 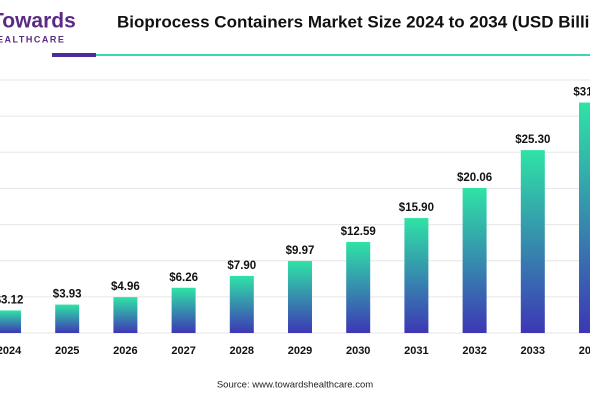 What do you see at coordinates (67, 351) in the screenshot?
I see `x-tick-label: 2025` at bounding box center [67, 351].